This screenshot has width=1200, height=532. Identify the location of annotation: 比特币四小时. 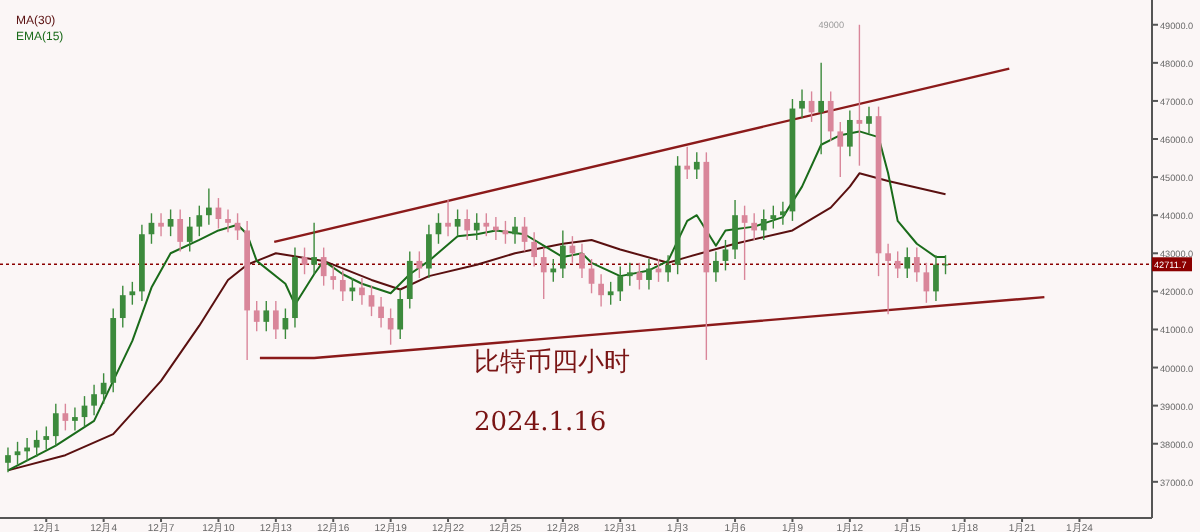
(552, 363).